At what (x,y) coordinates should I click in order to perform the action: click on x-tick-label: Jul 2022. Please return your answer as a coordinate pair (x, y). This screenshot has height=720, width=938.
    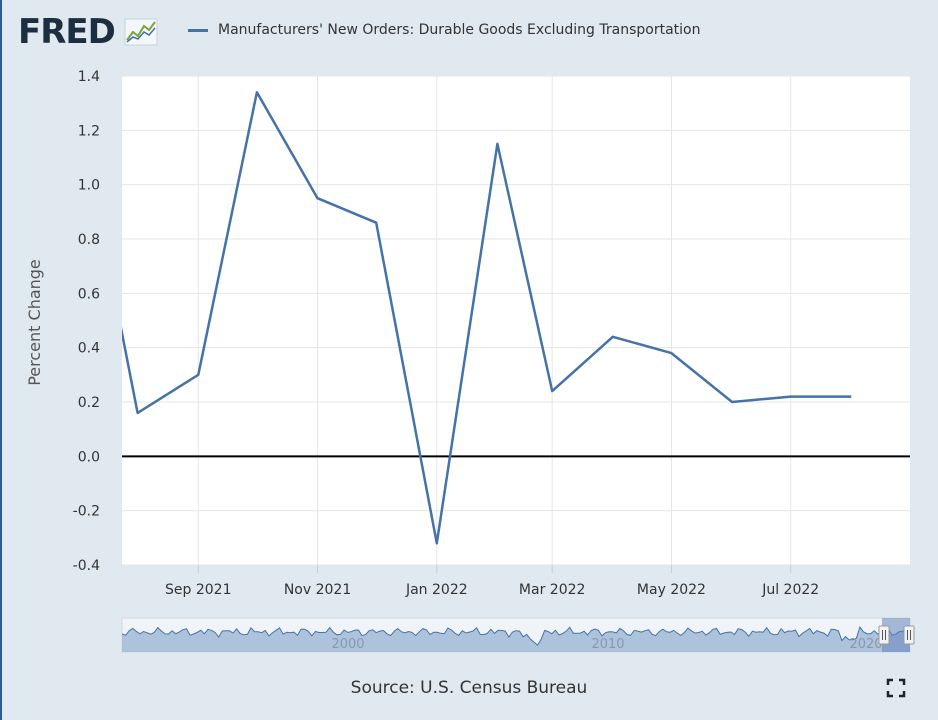
    Looking at the image, I should click on (790, 590).